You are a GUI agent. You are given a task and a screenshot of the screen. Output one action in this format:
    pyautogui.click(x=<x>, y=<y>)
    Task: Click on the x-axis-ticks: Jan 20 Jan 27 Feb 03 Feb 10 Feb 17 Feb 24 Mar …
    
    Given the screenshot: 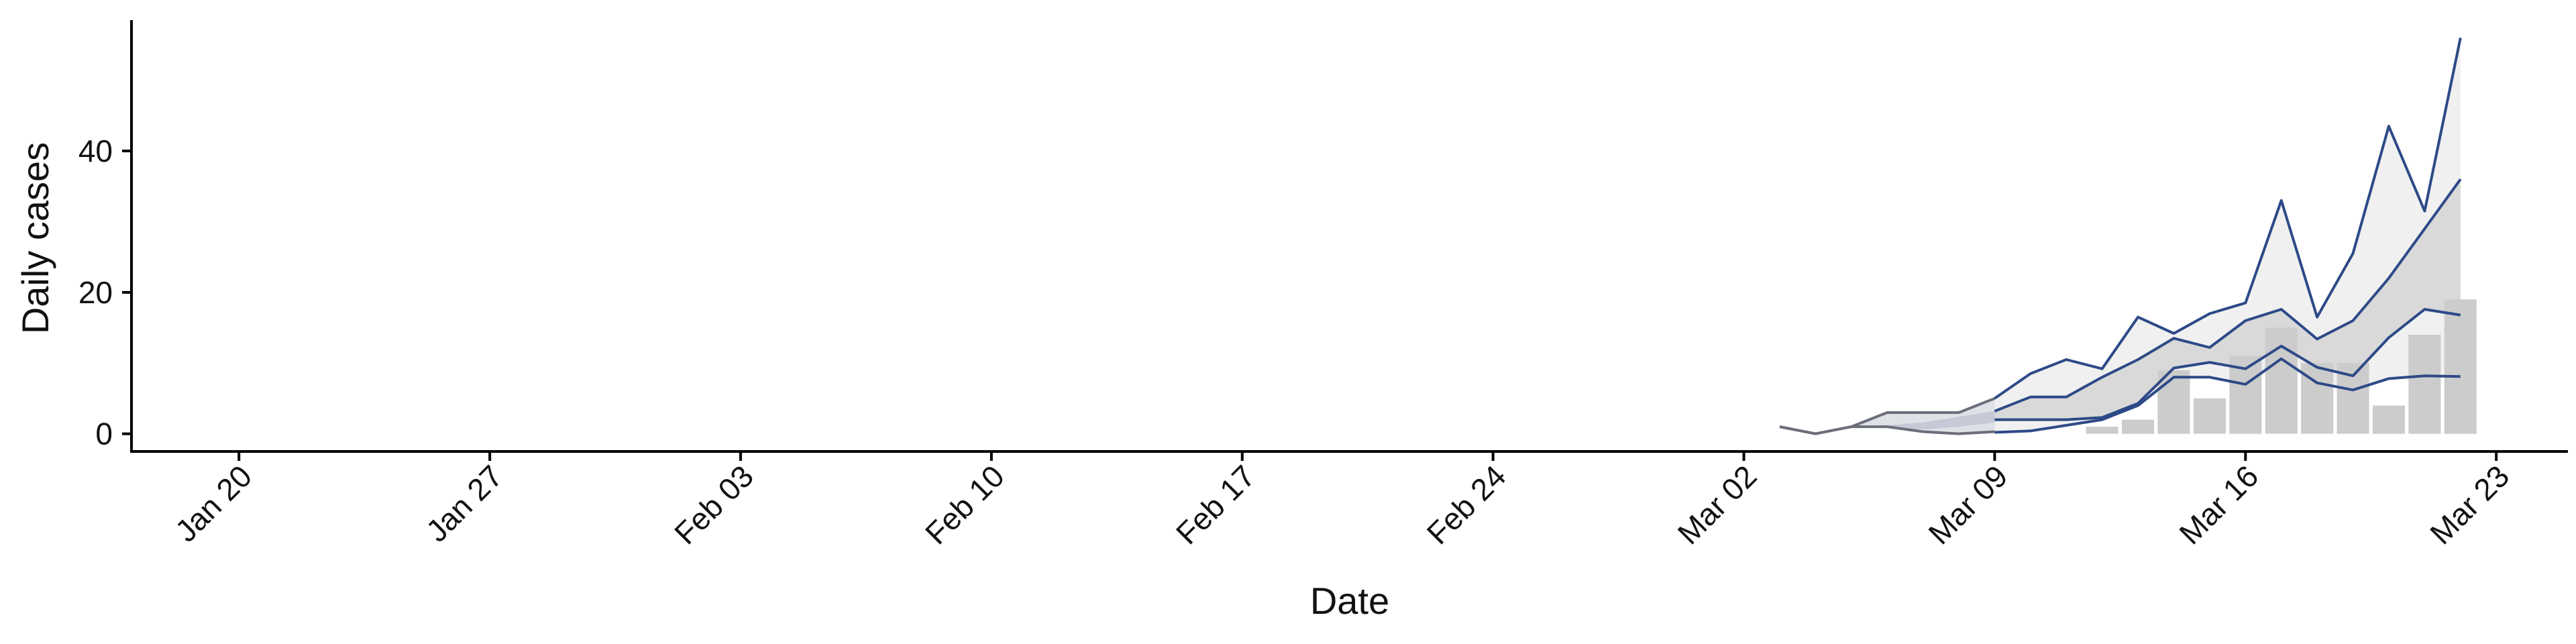 What is the action you would take?
    pyautogui.click(x=1342, y=501)
    